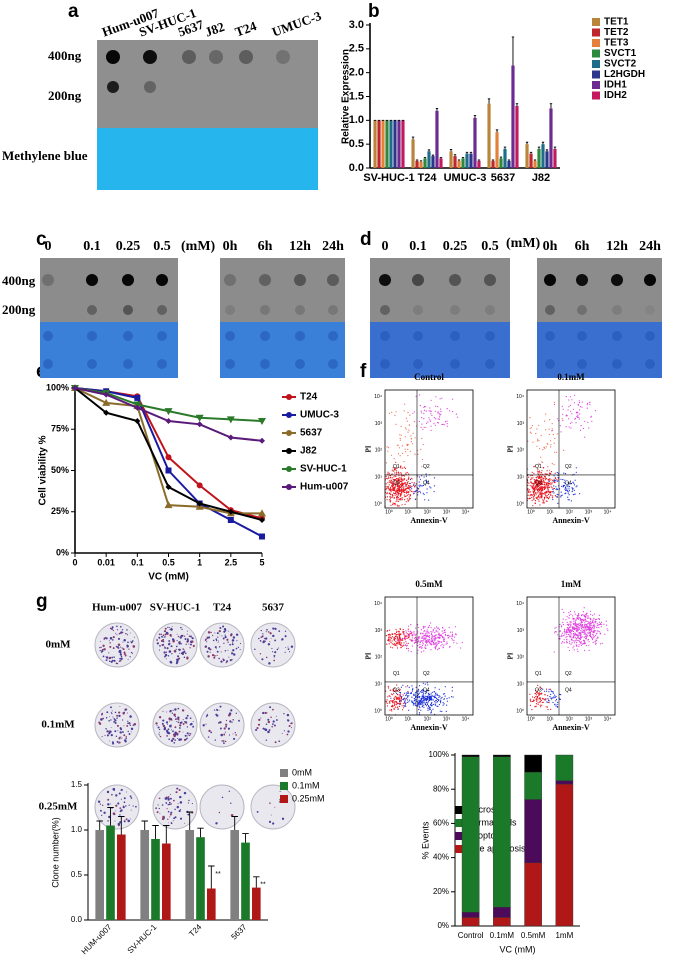 Image resolution: width=685 pixels, height=957 pixels. Describe the element at coordinates (582, 364) in the screenshot. I see `stain-dot` at that location.